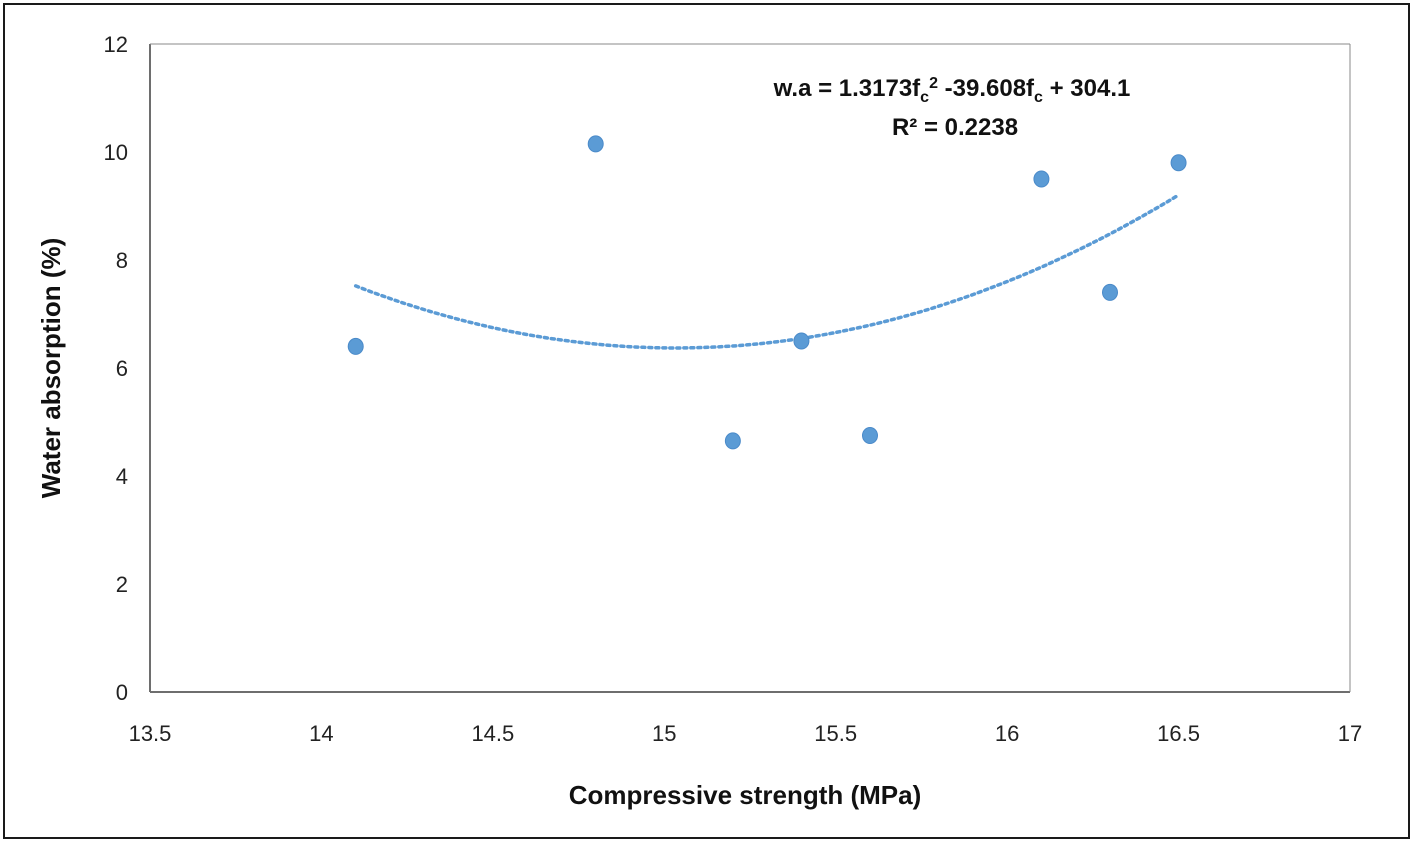  What do you see at coordinates (955, 127) in the screenshot?
I see `r-squared-label: R² = 0.2238` at bounding box center [955, 127].